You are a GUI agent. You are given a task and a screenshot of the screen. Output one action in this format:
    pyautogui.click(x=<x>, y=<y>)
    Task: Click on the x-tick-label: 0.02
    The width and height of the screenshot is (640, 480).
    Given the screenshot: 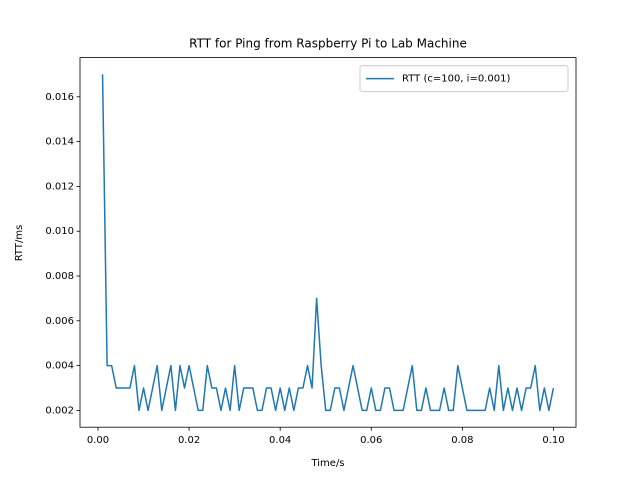 What is the action you would take?
    pyautogui.click(x=189, y=440)
    